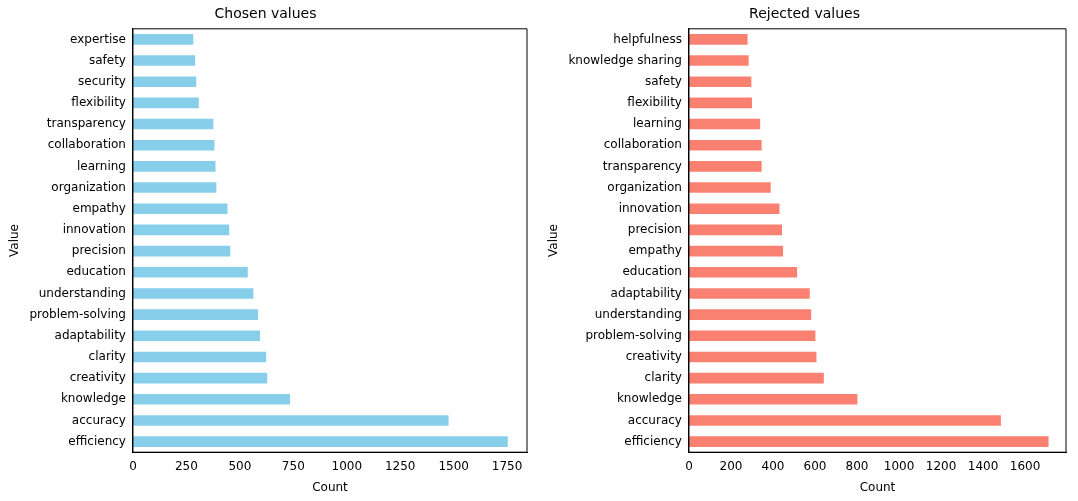 This screenshot has width=1078, height=501. Describe the element at coordinates (186, 465) in the screenshot. I see `x-tick-label: 250` at that location.